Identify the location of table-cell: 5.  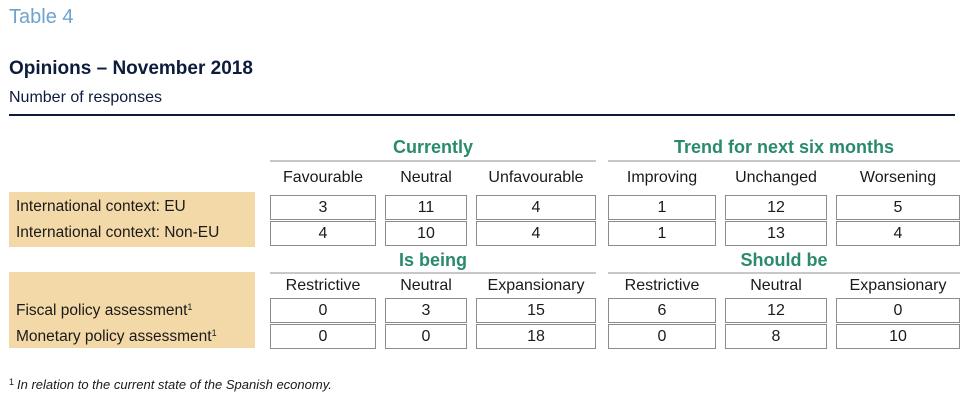
(898, 207).